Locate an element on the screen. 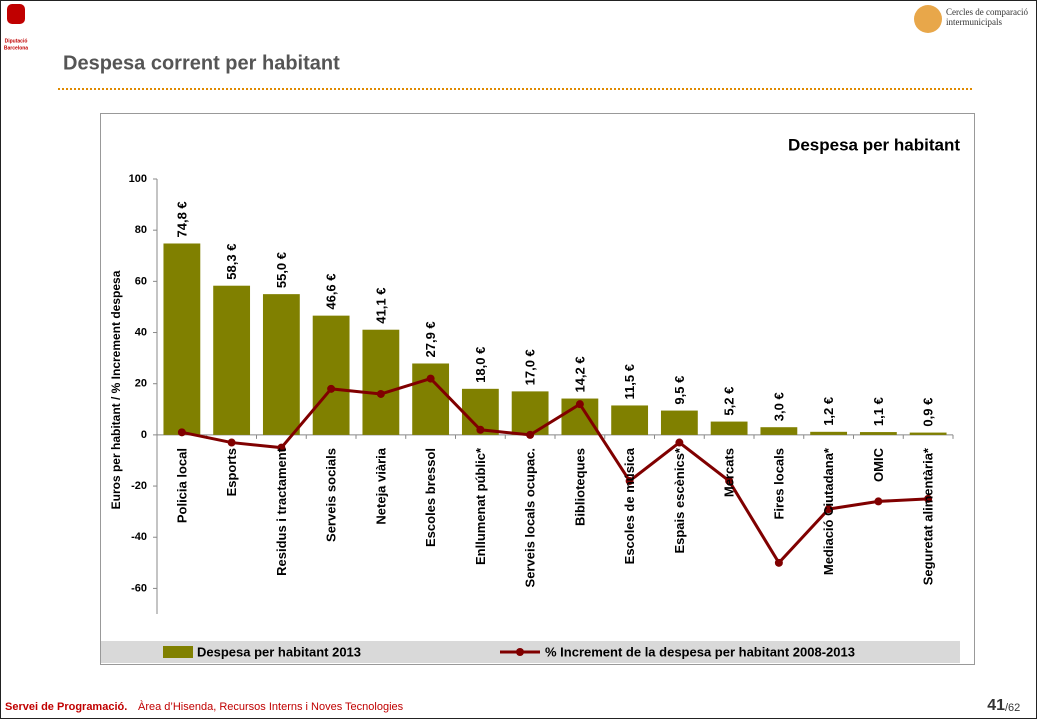 This screenshot has width=1037, height=719. x-tick-label: Neteja viària is located at coordinates (380, 485).